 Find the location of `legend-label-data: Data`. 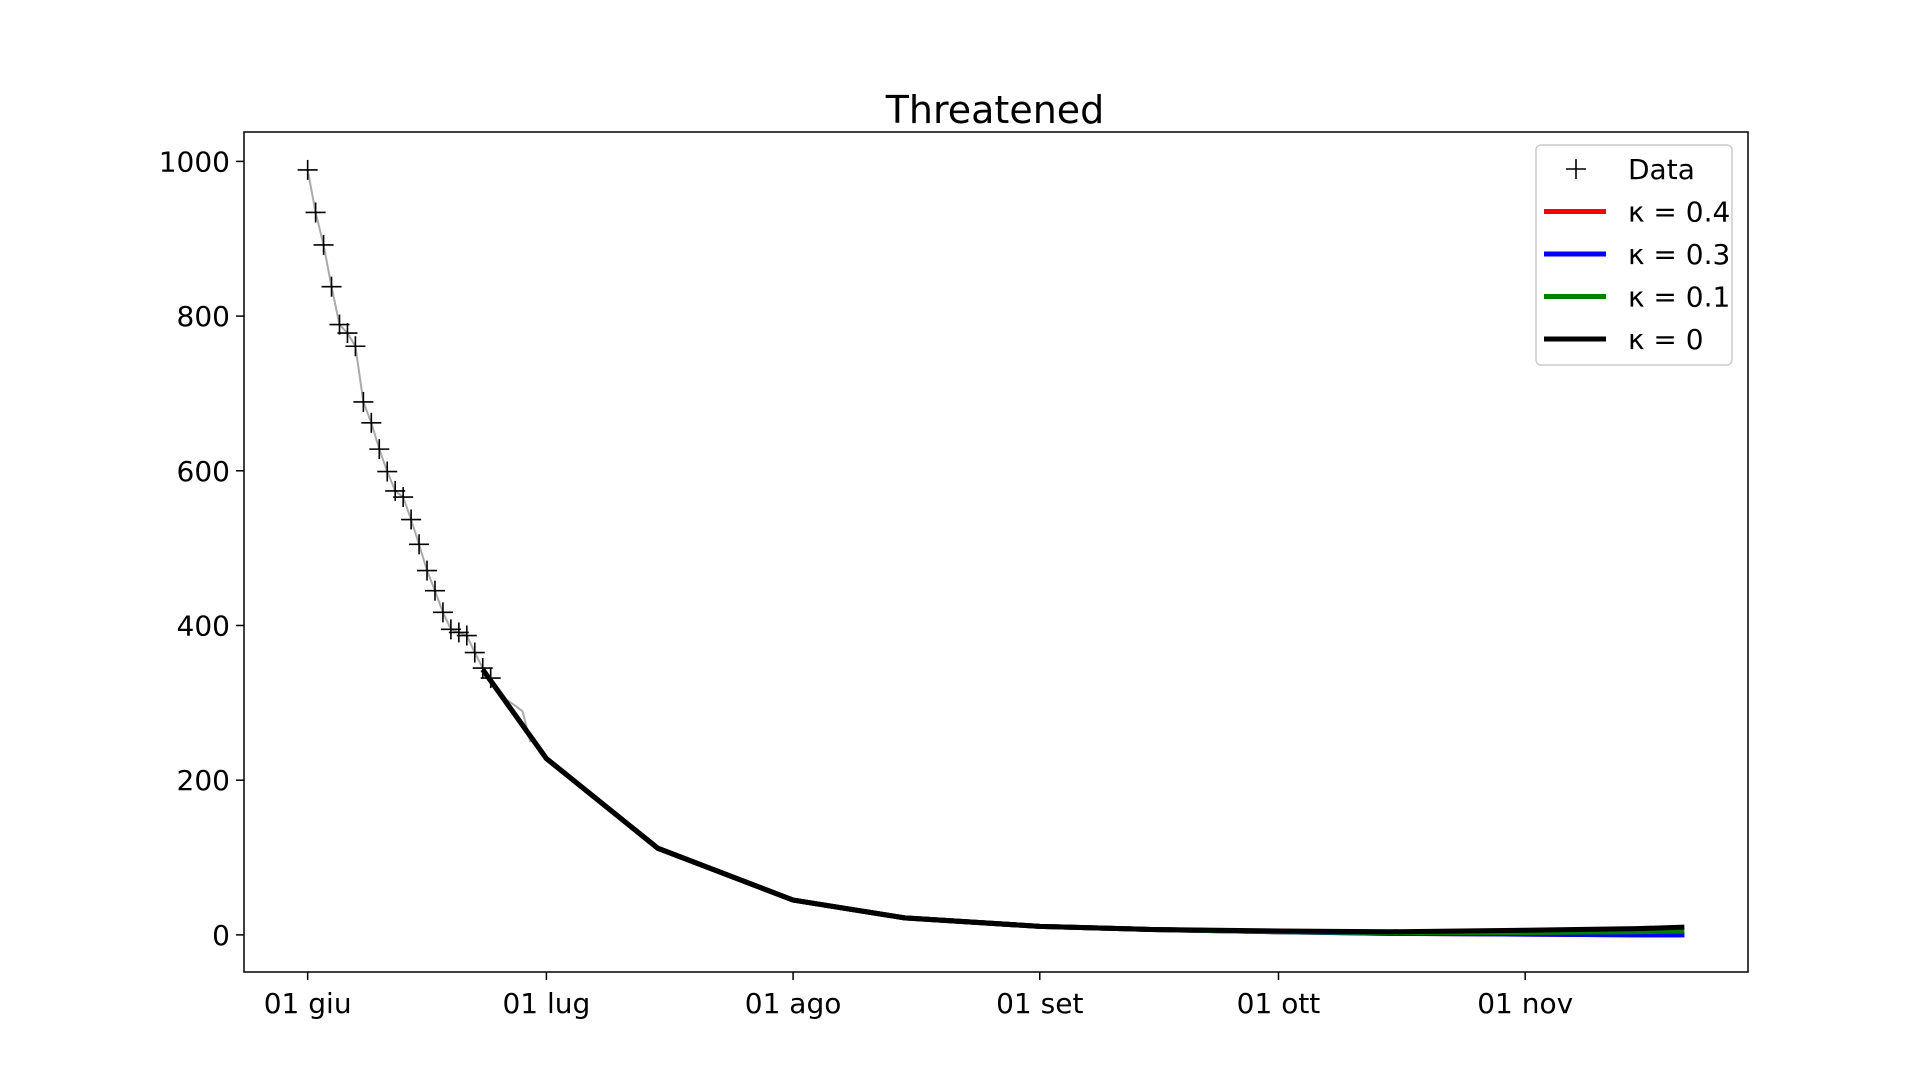

legend-label-data: Data is located at coordinates (1661, 169).